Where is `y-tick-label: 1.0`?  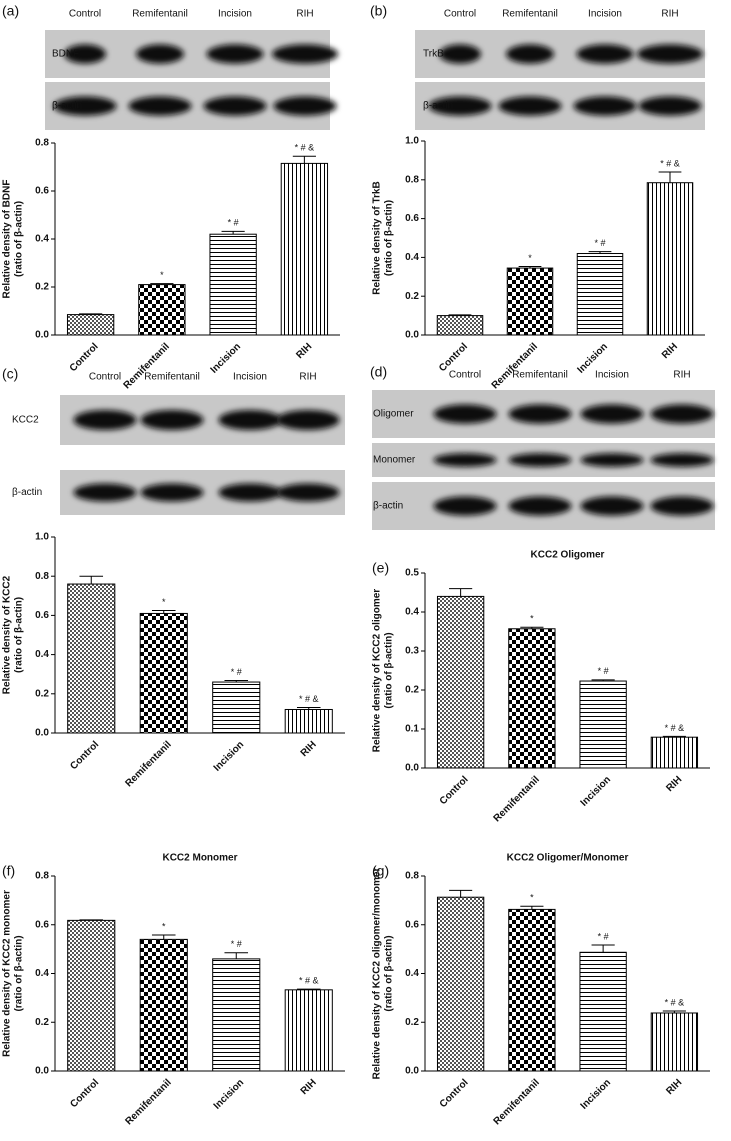
y-tick-label: 1.0 is located at coordinates (42, 537).